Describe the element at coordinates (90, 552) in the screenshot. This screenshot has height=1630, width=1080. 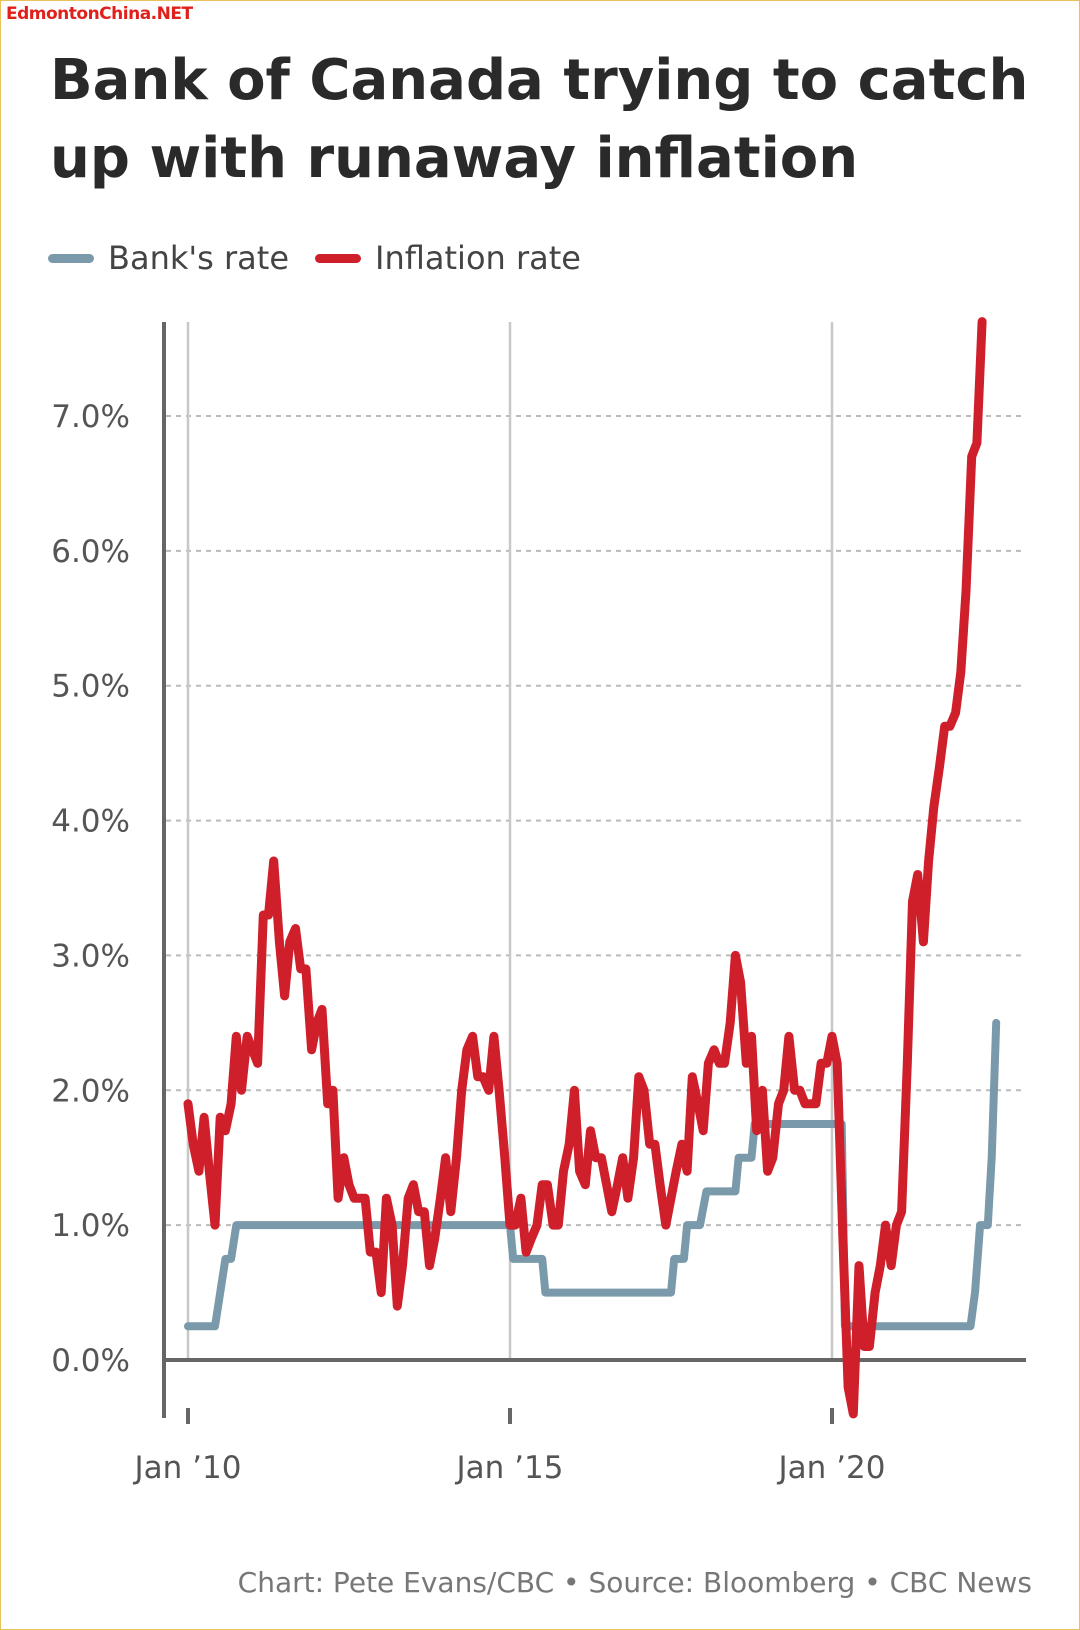
I see `y-tick-label: 6.0%` at that location.